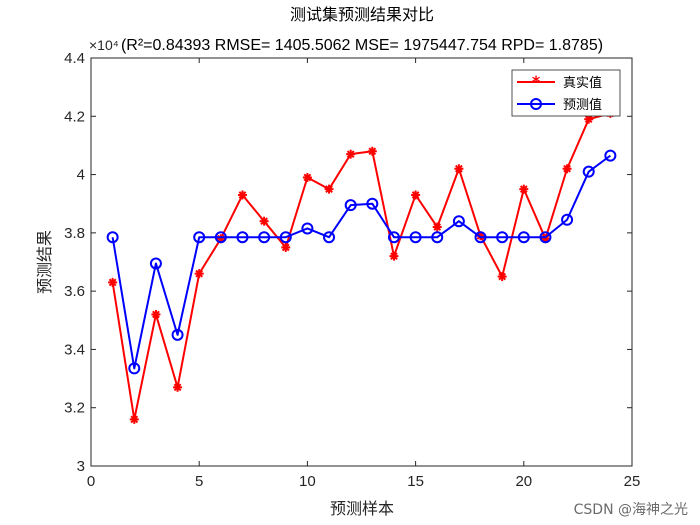  What do you see at coordinates (74, 116) in the screenshot?
I see `y-tick-label: 4.2` at bounding box center [74, 116].